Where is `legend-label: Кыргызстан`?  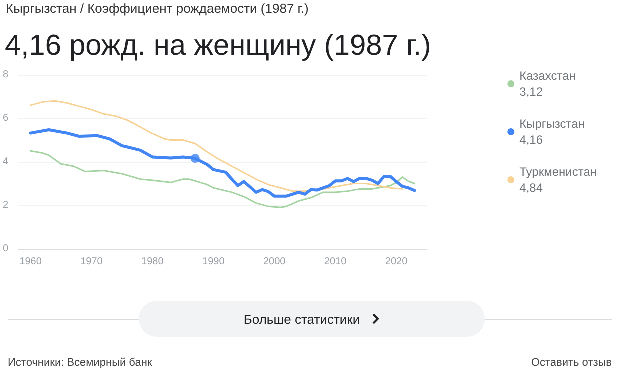 legend-label: Кыргызстан is located at coordinates (552, 124).